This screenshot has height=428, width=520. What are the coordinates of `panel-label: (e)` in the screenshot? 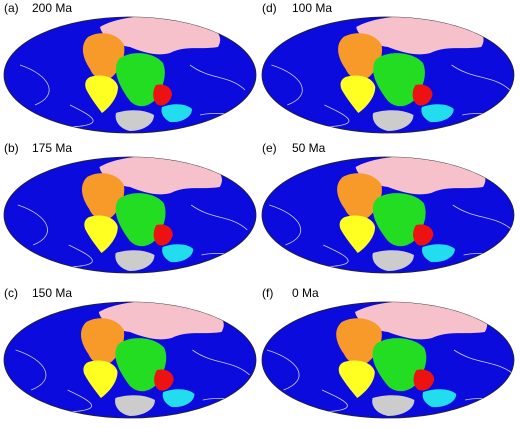 It's located at (269, 148).